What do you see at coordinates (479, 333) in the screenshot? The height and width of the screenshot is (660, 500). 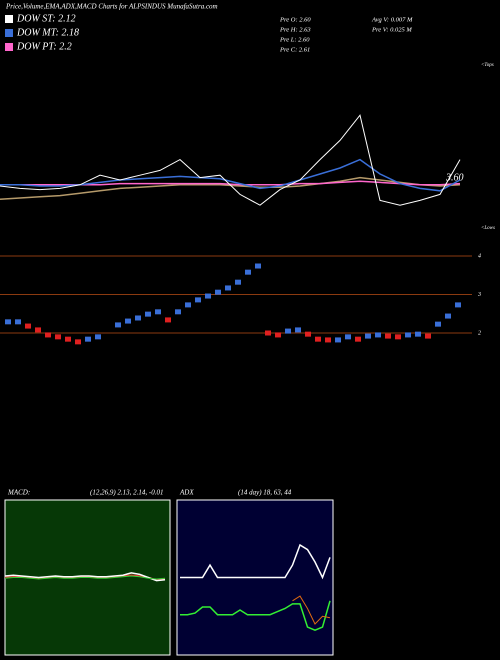 I see `y-tick-label: 2` at bounding box center [479, 333].